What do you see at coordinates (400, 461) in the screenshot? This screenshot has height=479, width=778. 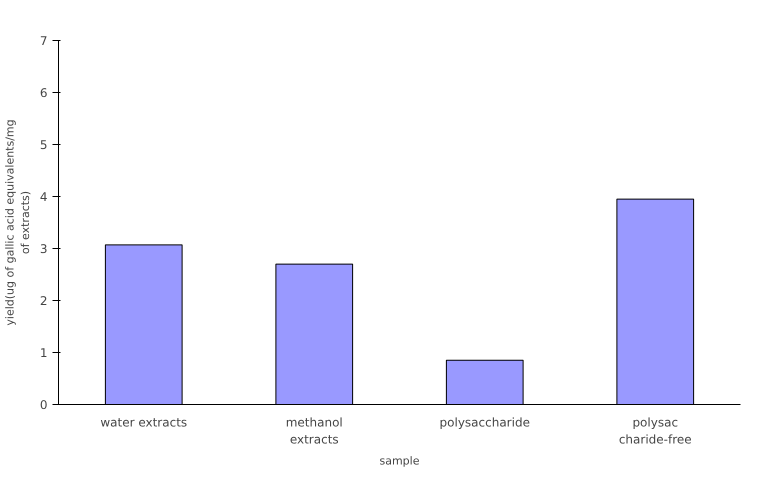 I see `x-axis-title: sample` at bounding box center [400, 461].